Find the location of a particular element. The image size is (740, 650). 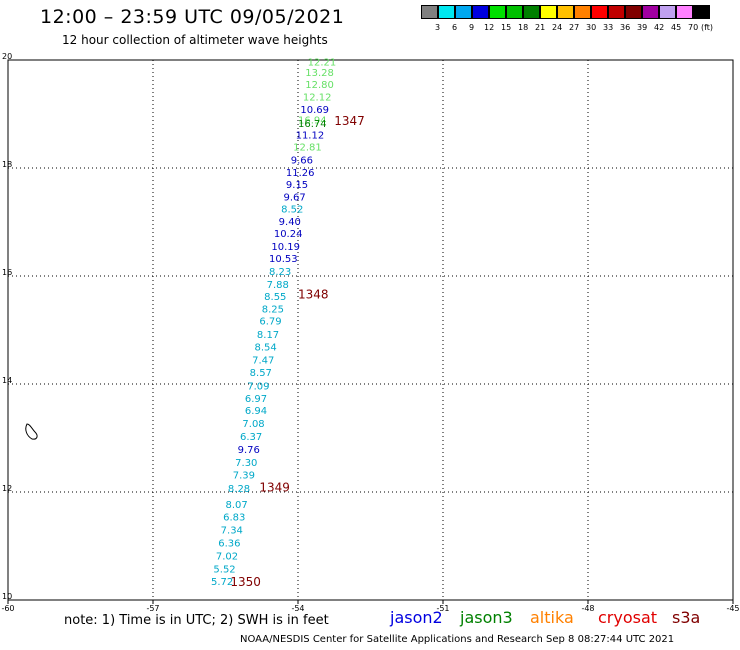

latitude-label: 14 is located at coordinates (7, 380).